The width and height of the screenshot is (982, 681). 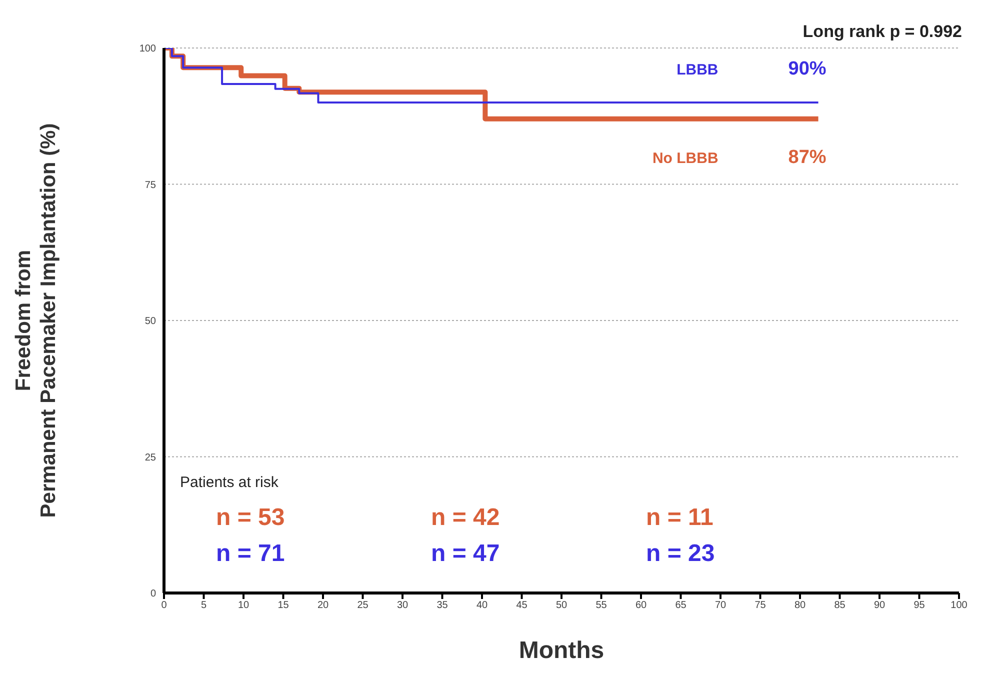 I want to click on y-tick-label: 100, so click(x=147, y=49).